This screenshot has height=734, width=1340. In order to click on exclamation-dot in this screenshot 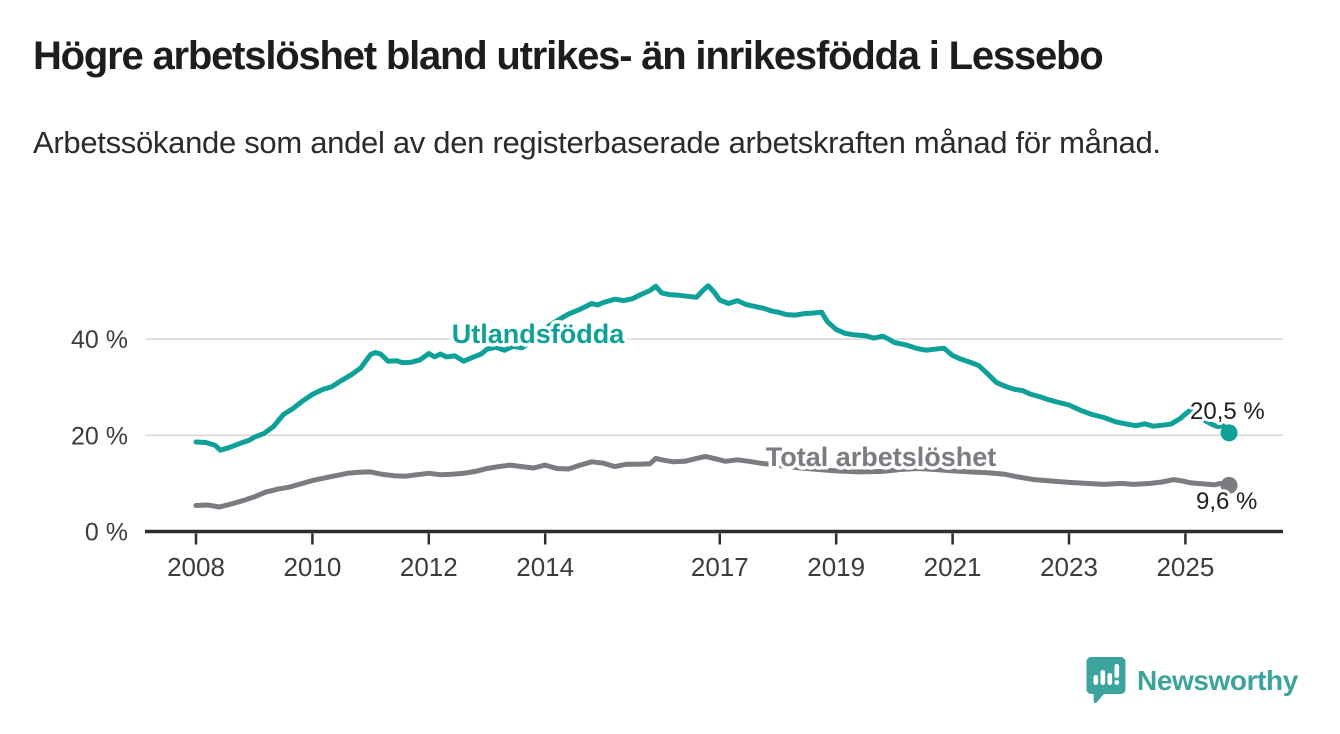, I will do `click(1117, 682)`.